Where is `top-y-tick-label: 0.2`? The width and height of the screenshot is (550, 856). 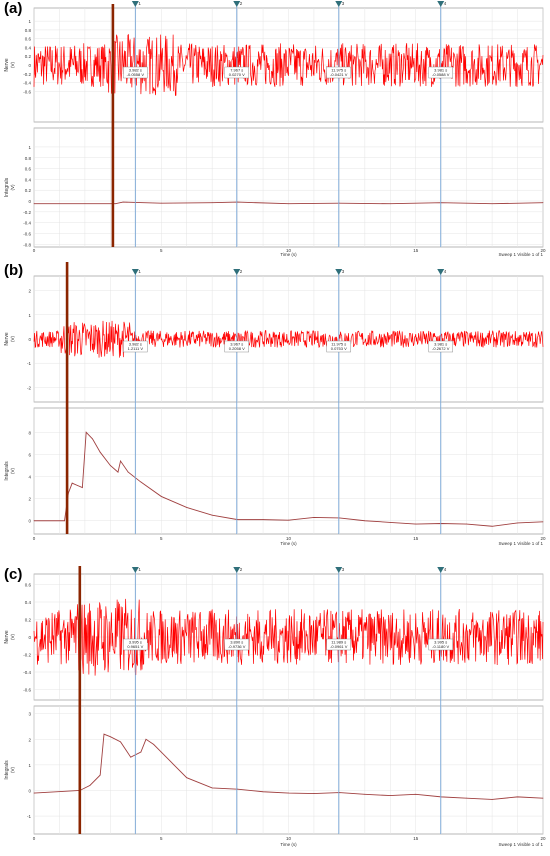 top-y-tick-label: 0.2 is located at coordinates (28, 56).